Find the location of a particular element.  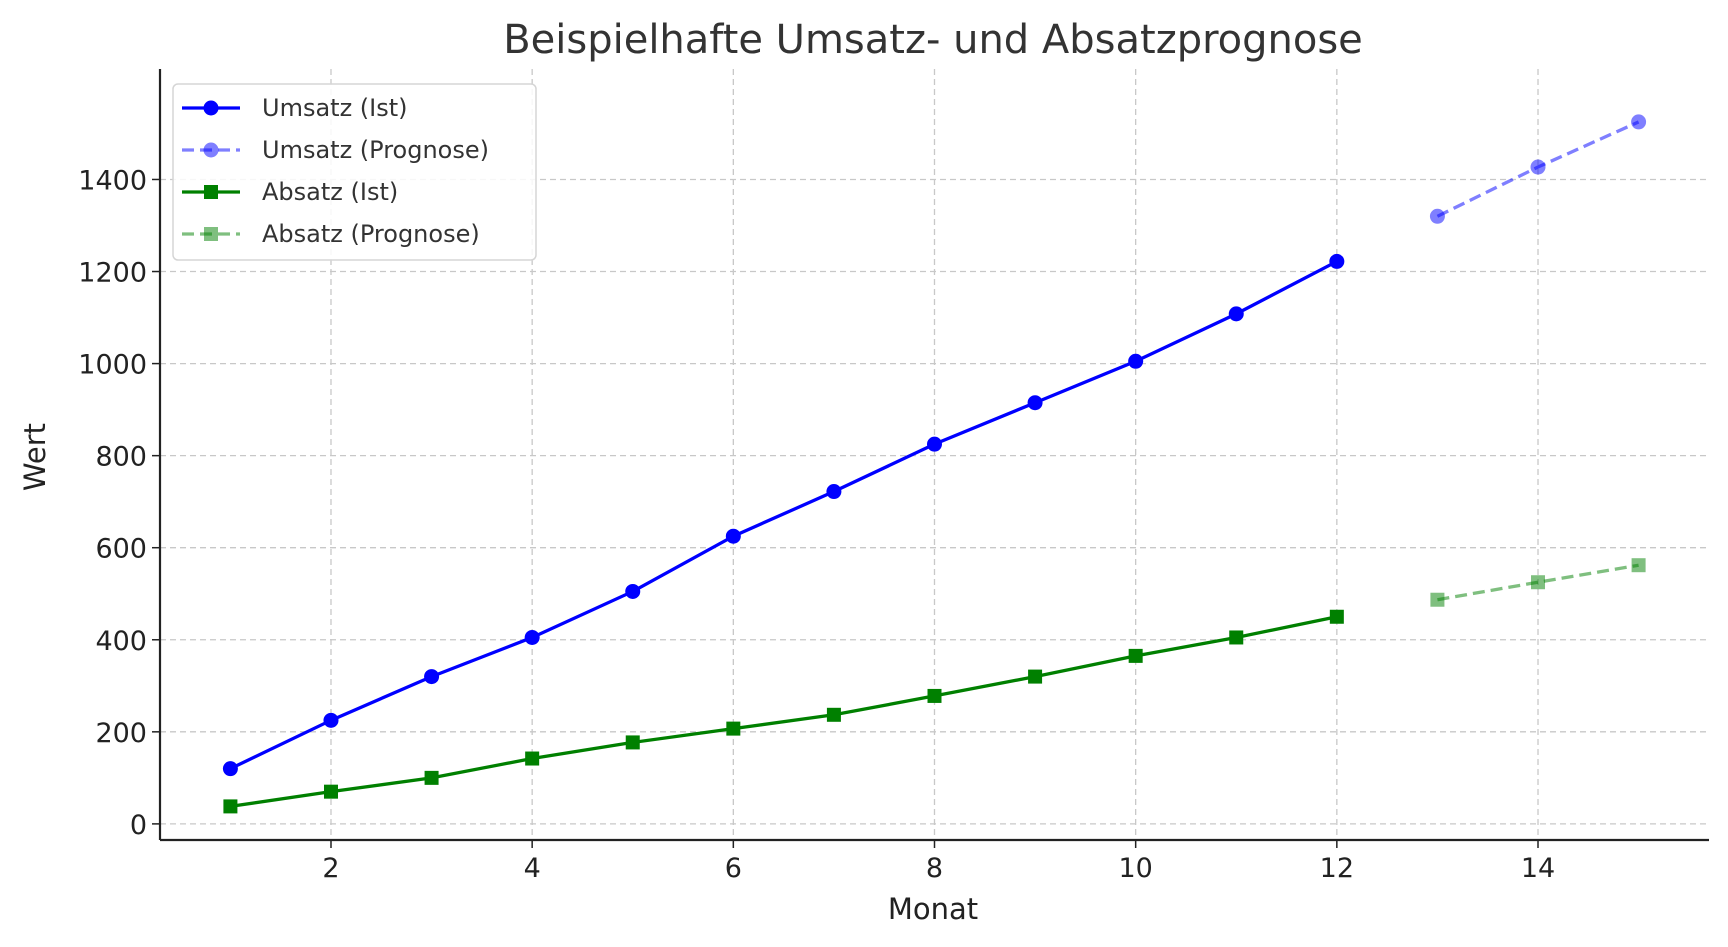

x-tick-label: 8 is located at coordinates (934, 868).